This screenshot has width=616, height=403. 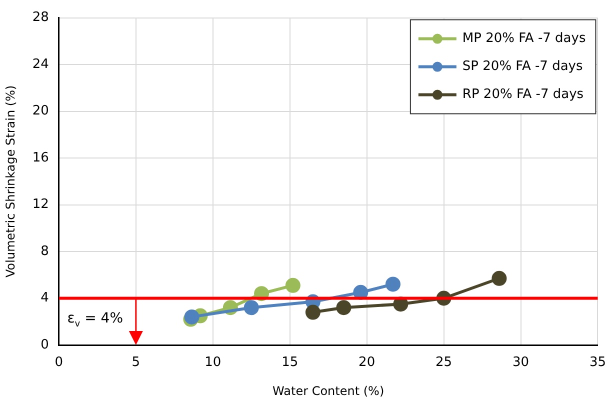 I want to click on y-axis-title: Volumetric Shrinkage Strain (%), so click(x=10, y=181).